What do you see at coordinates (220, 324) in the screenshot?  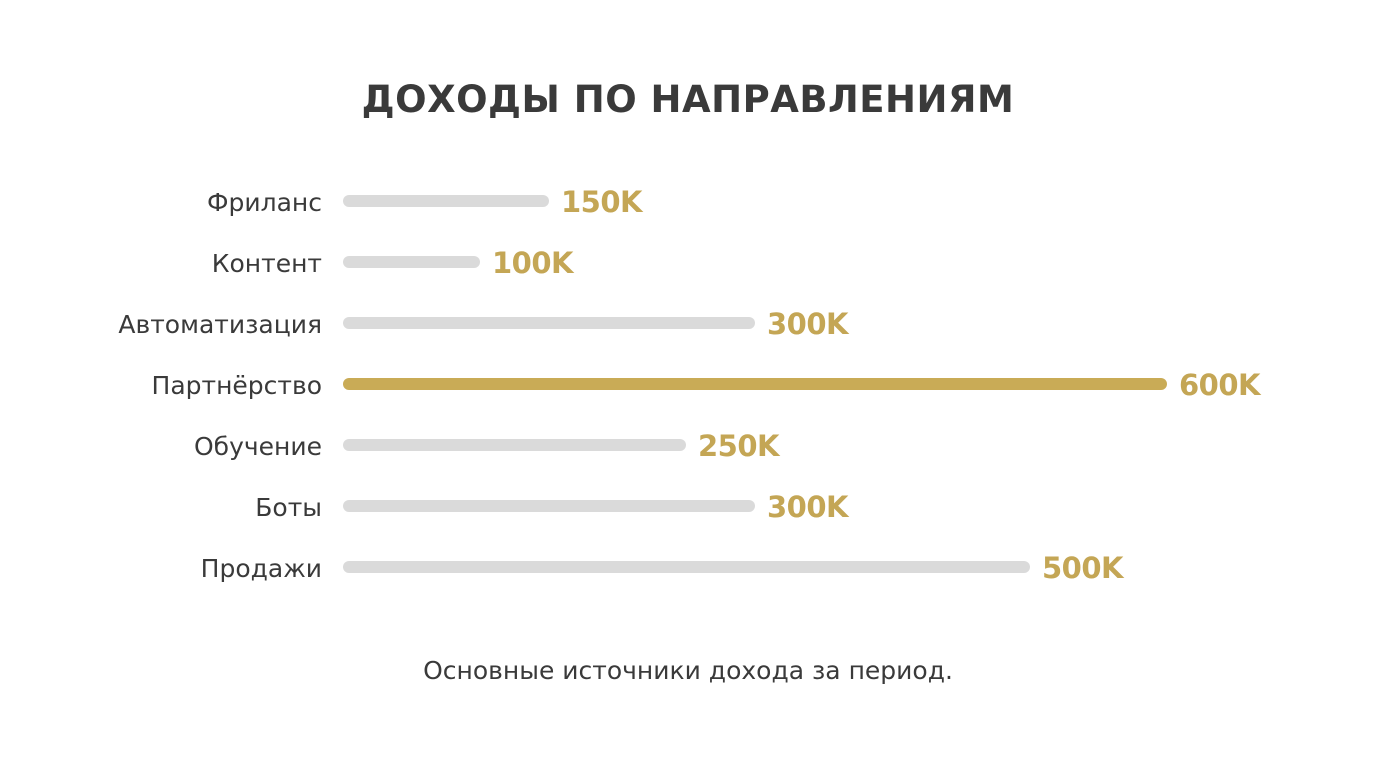 I see `category-label: Автоматизация` at bounding box center [220, 324].